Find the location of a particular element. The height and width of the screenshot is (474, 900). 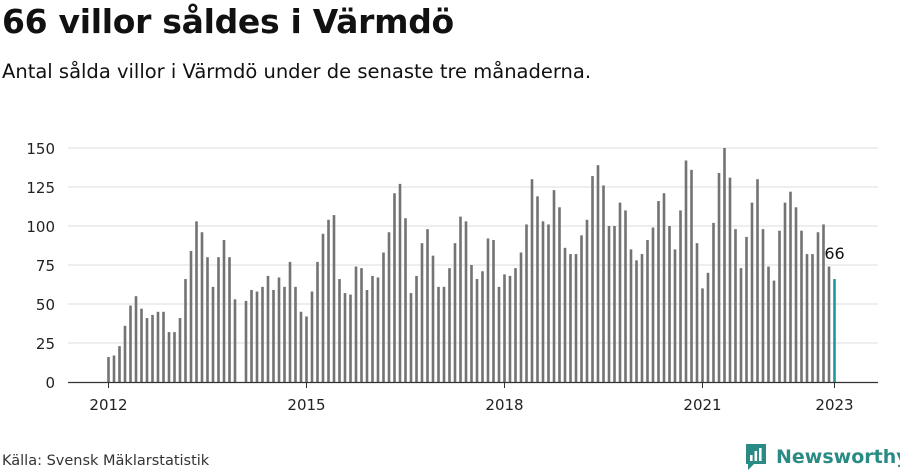

y-tick-label: 0 is located at coordinates (50, 383).